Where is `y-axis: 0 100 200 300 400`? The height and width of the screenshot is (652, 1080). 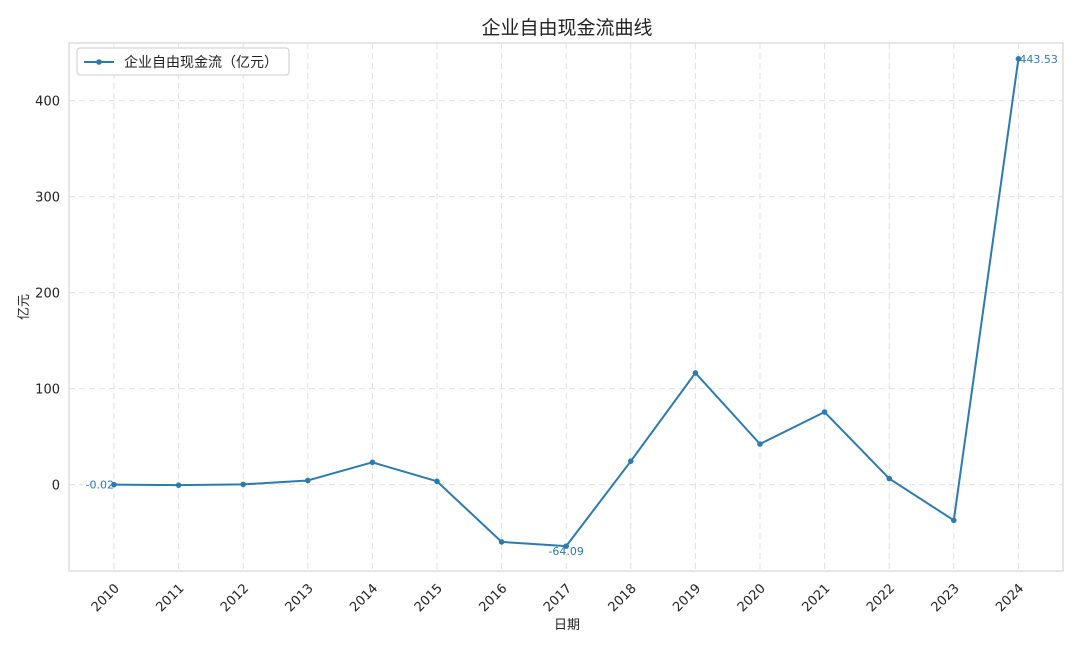 y-axis: 0 100 200 300 400 is located at coordinates (47, 294).